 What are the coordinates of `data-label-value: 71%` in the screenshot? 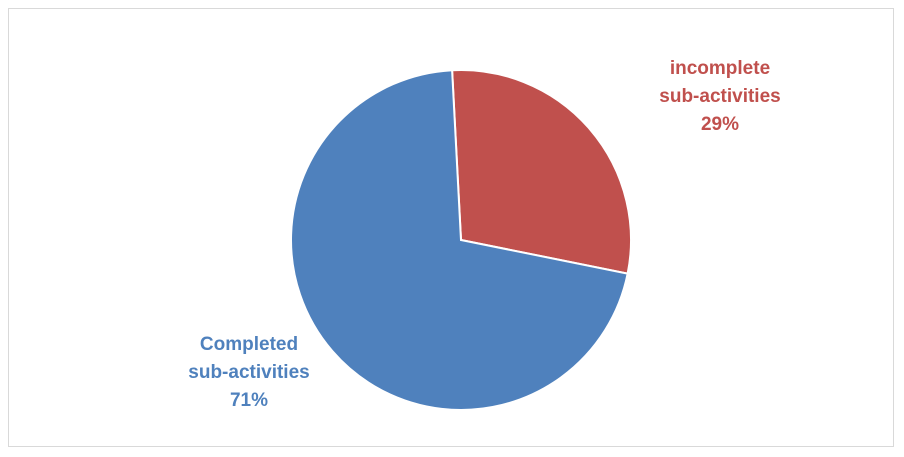 It's located at (249, 400).